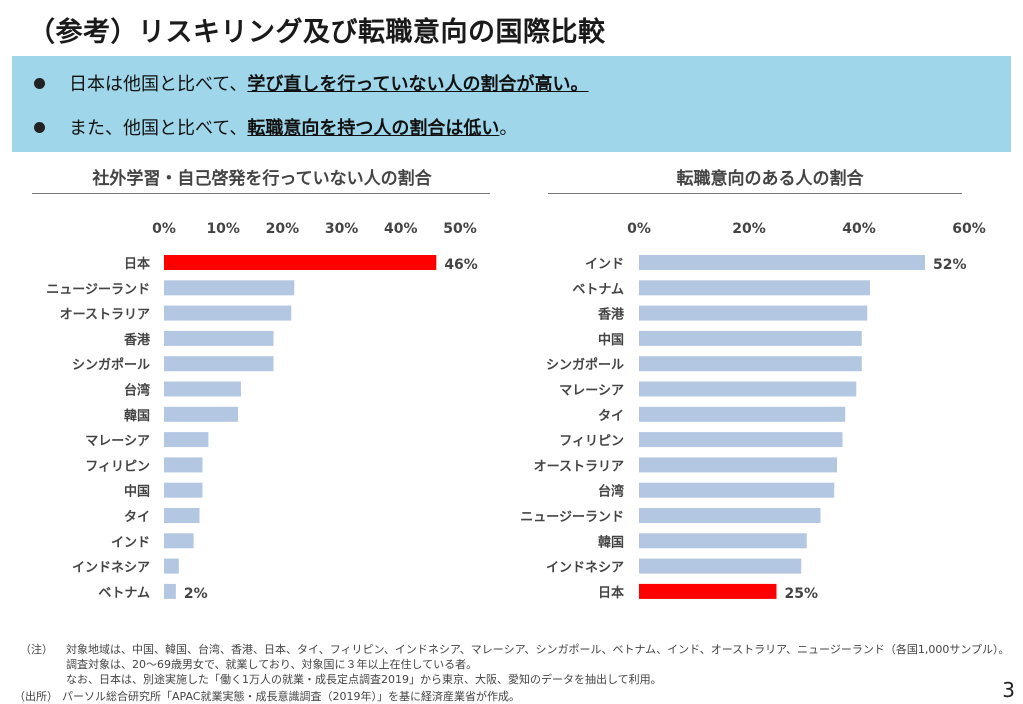  What do you see at coordinates (261, 193) in the screenshot?
I see `left-chart-title-rule` at bounding box center [261, 193].